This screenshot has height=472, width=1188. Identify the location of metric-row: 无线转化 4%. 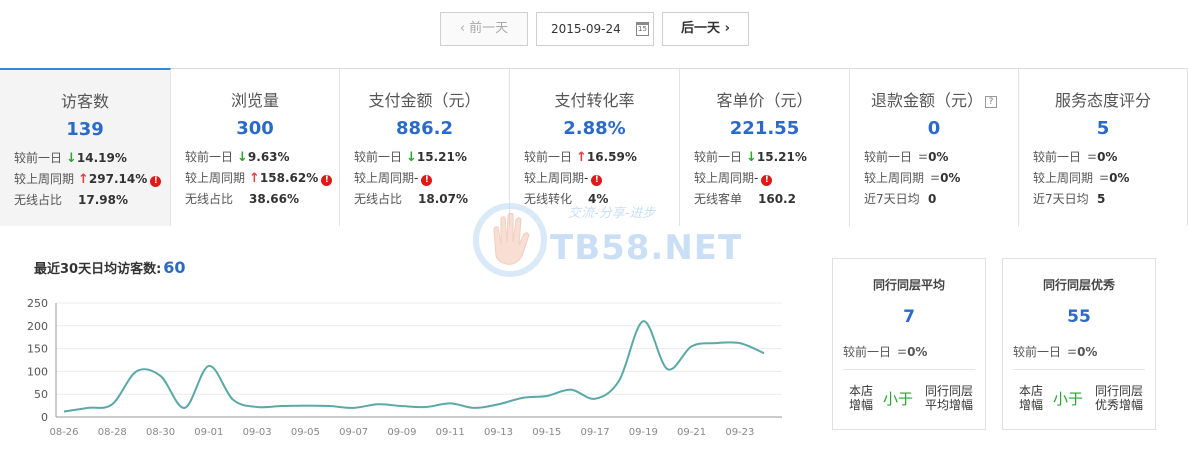
(566, 198).